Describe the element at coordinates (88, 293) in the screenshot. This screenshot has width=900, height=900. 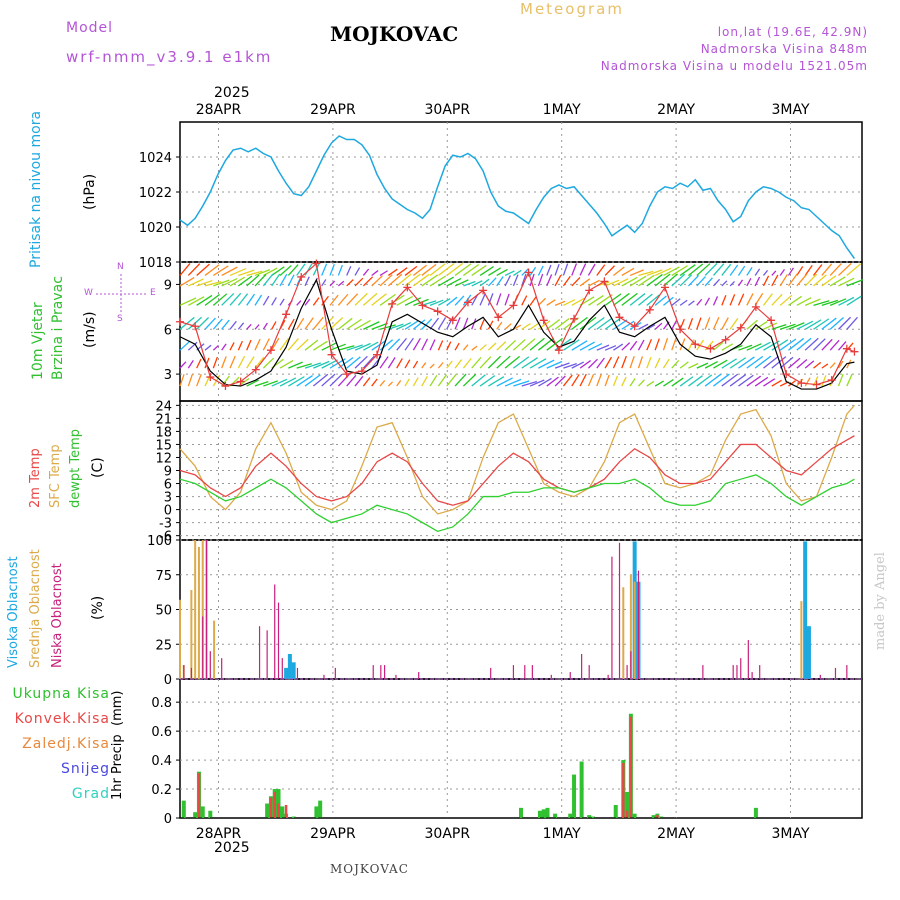
I see `dir-w: W` at that location.